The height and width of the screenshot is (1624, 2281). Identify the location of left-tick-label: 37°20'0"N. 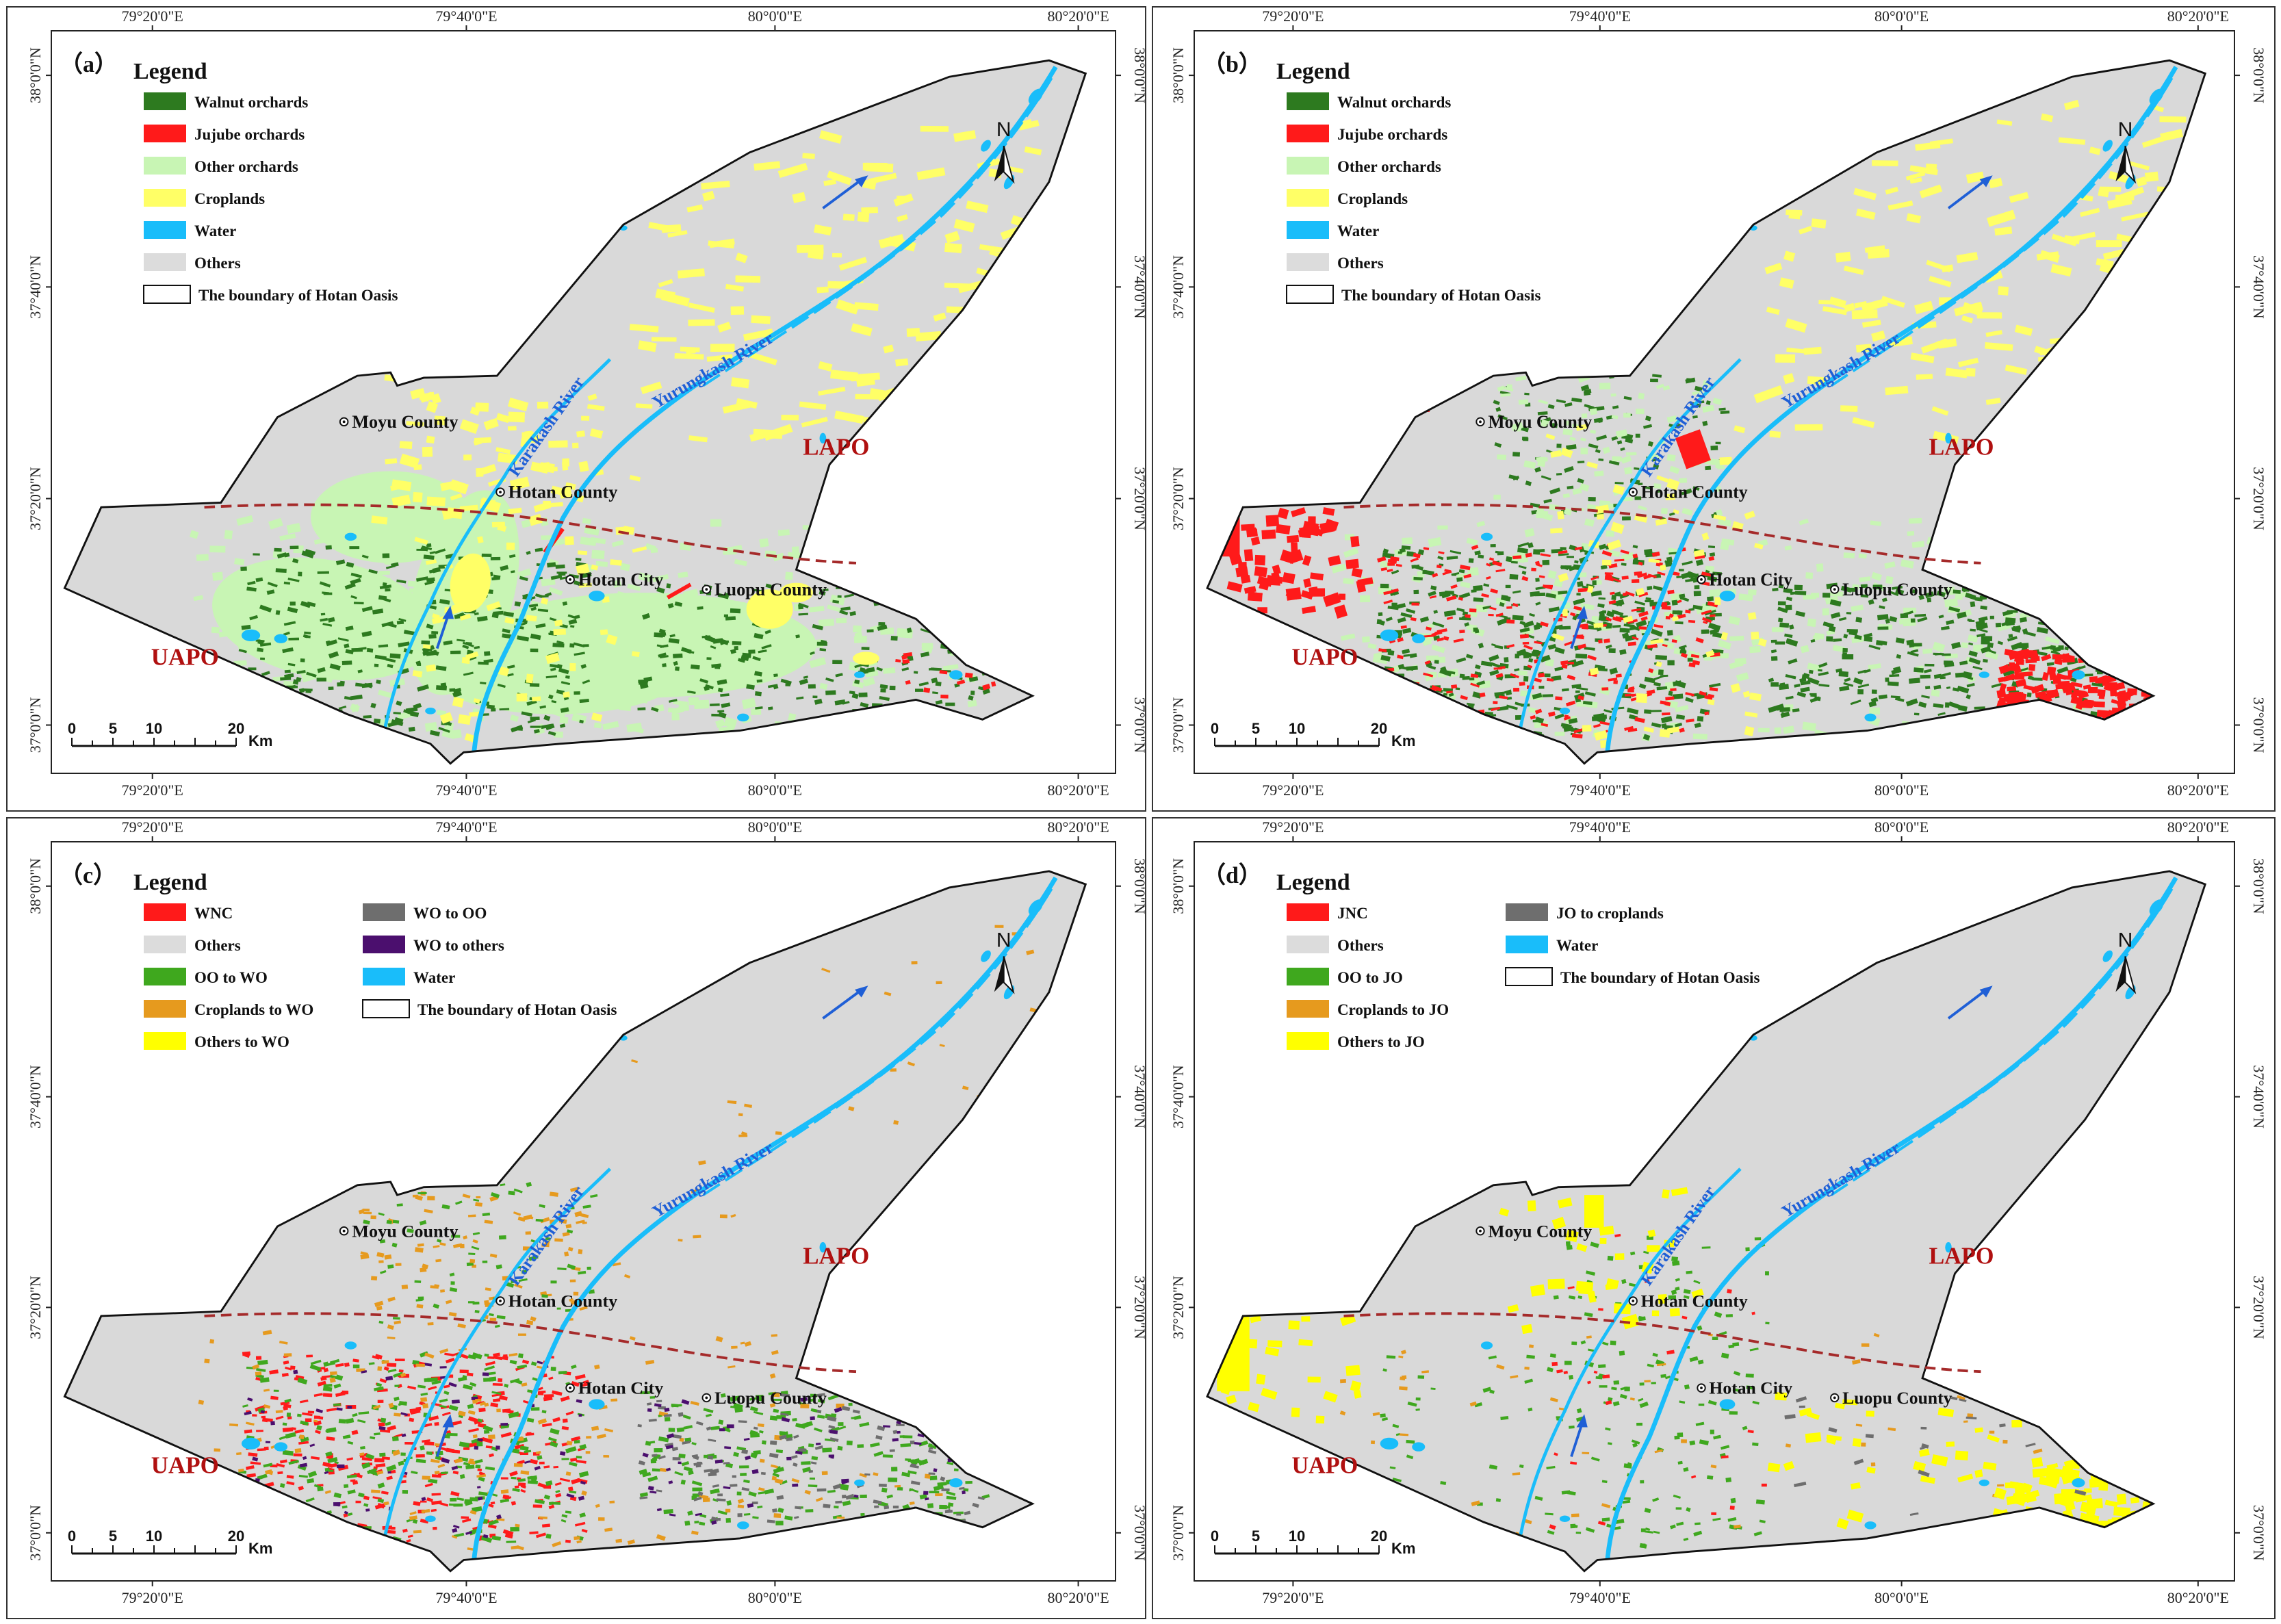
(35, 498).